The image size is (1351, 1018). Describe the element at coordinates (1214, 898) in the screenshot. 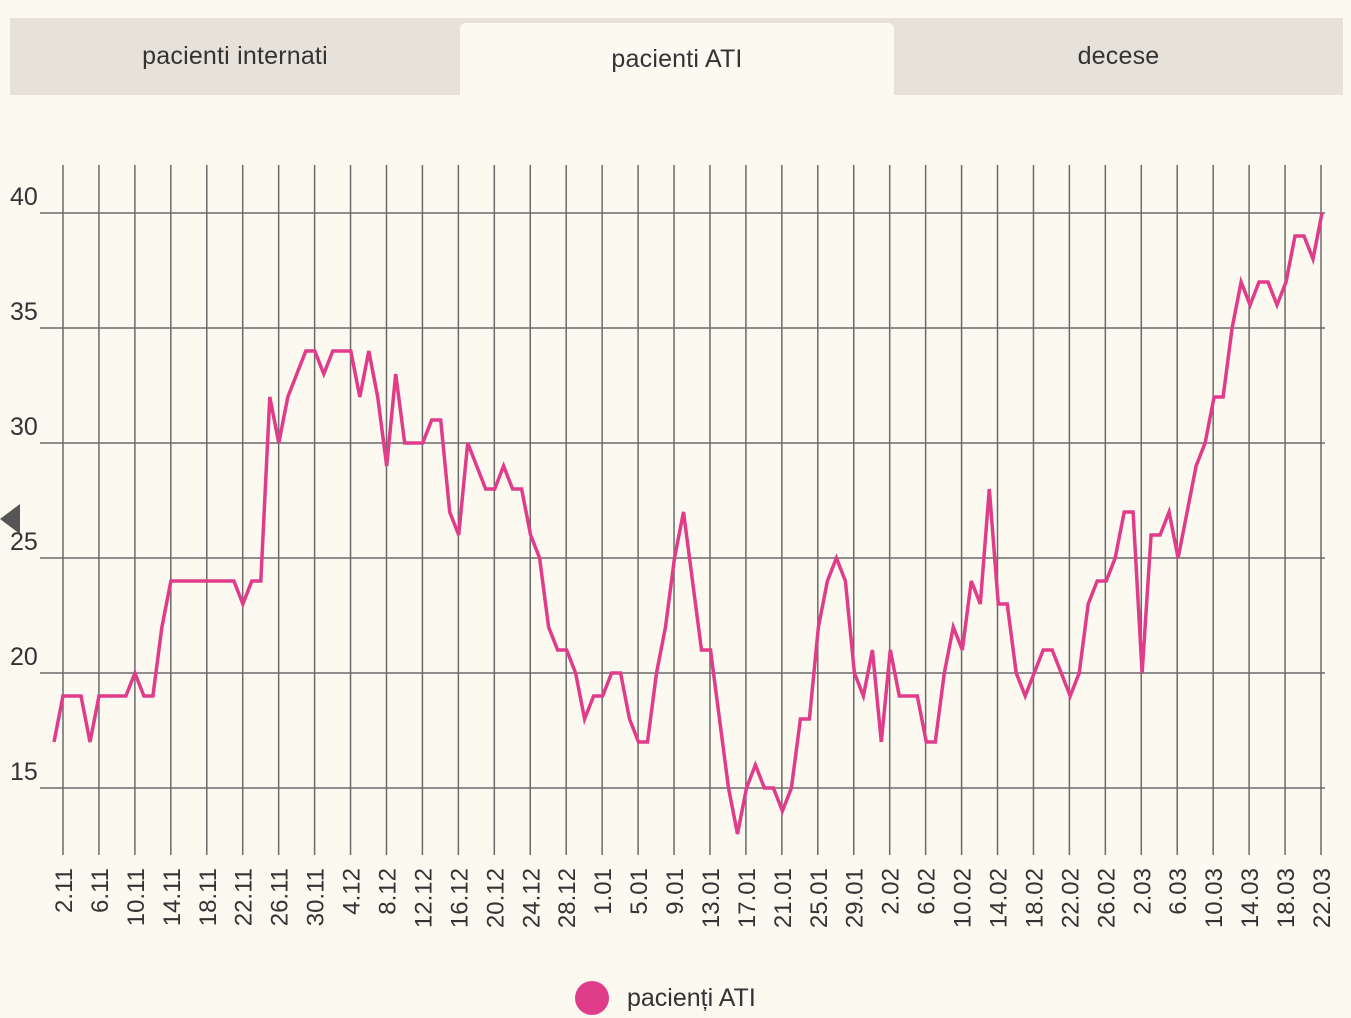

I see `x-tick-label: 10.03` at that location.